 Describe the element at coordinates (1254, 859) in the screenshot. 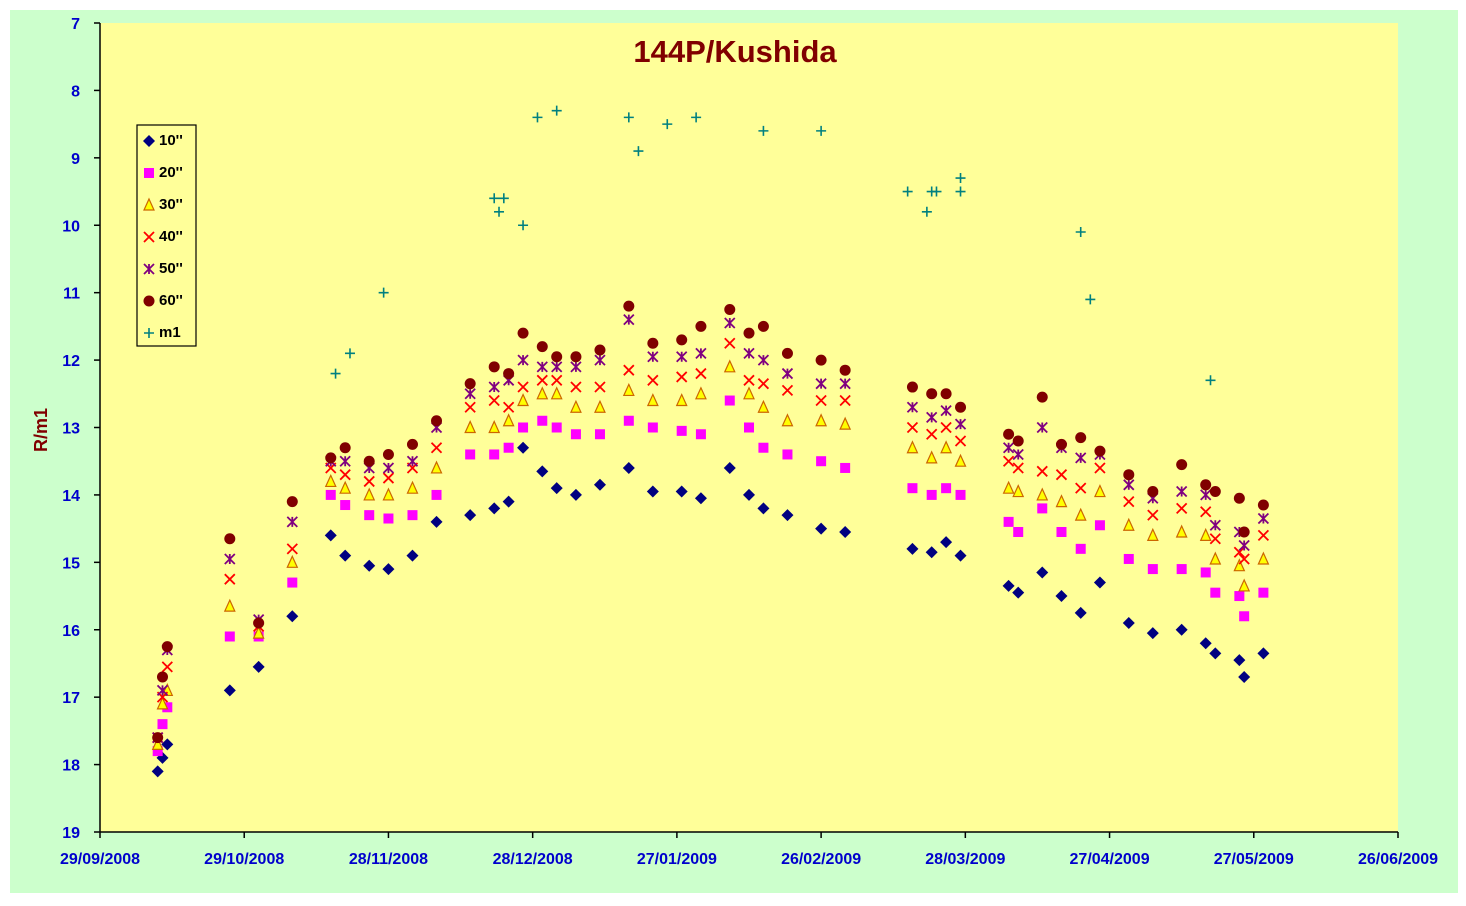

I see `x-tick-label: 27/05/2009` at that location.